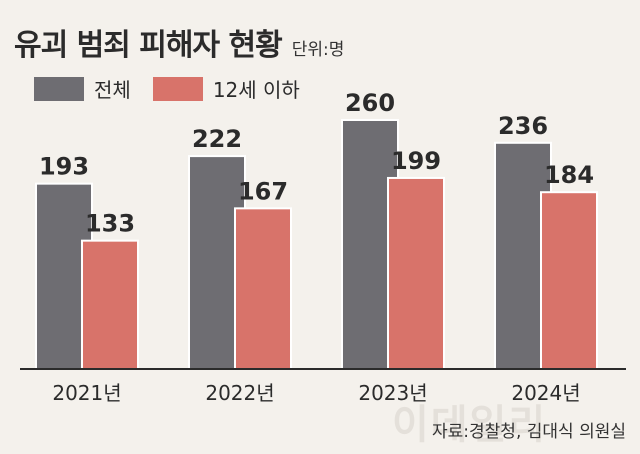 This screenshot has width=640, height=454. I want to click on bar-under12-2021년, so click(110, 304).